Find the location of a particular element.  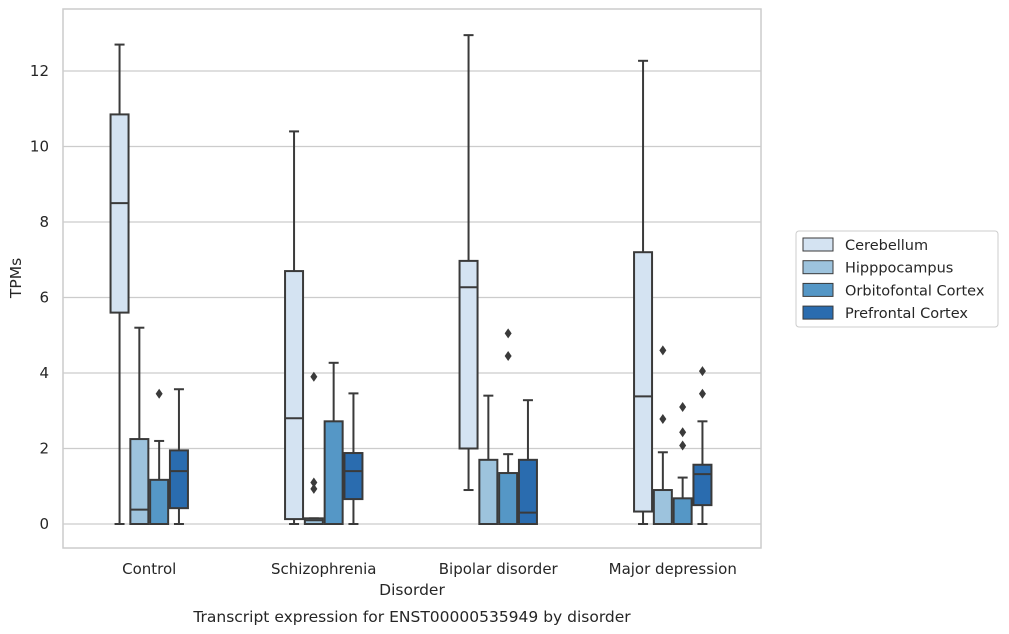

x-tick-label: Control is located at coordinates (149, 569).